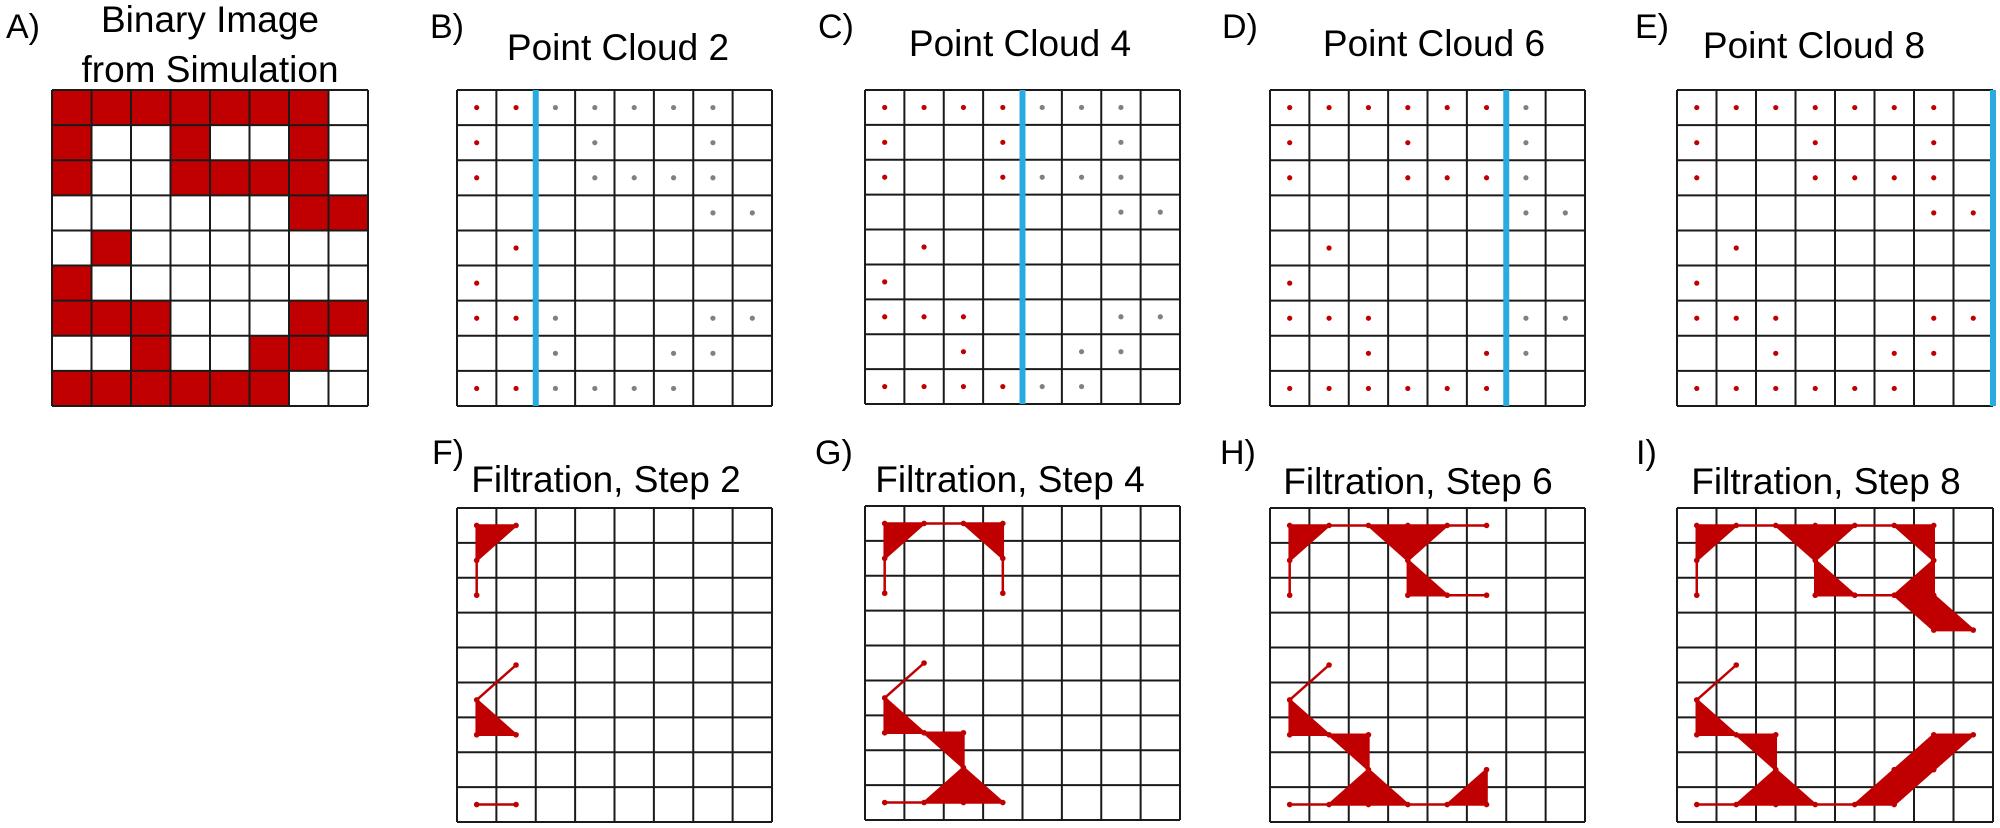  I want to click on filtration-step-6-grid, so click(1427, 665).